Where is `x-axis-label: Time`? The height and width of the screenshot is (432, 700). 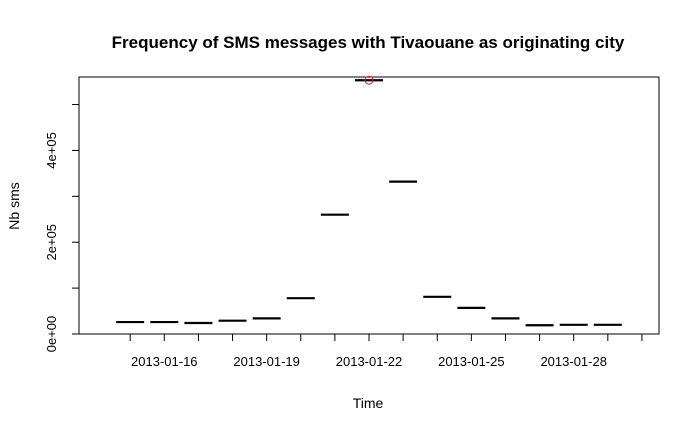
x-axis-label: Time is located at coordinates (368, 403).